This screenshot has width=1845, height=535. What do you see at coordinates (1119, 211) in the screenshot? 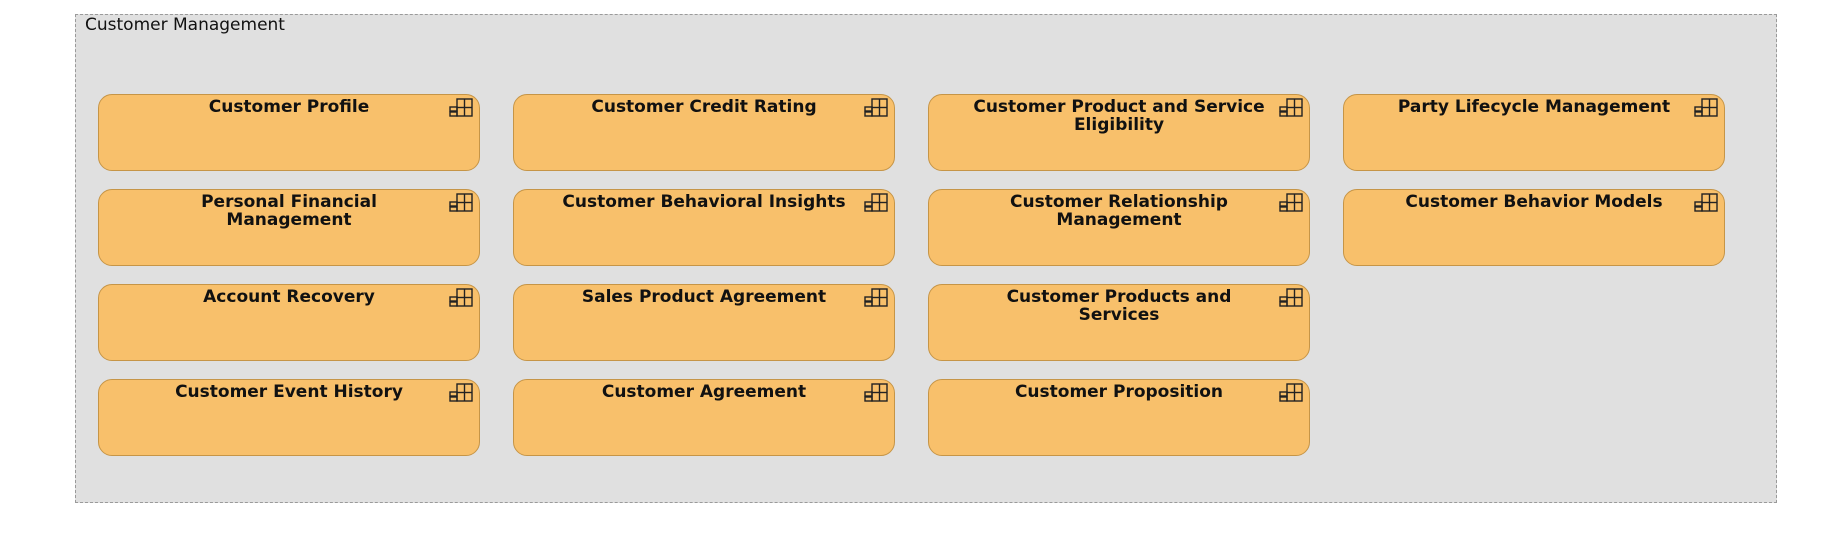
I see `component-label: Customer Relationship Management` at bounding box center [1119, 211].